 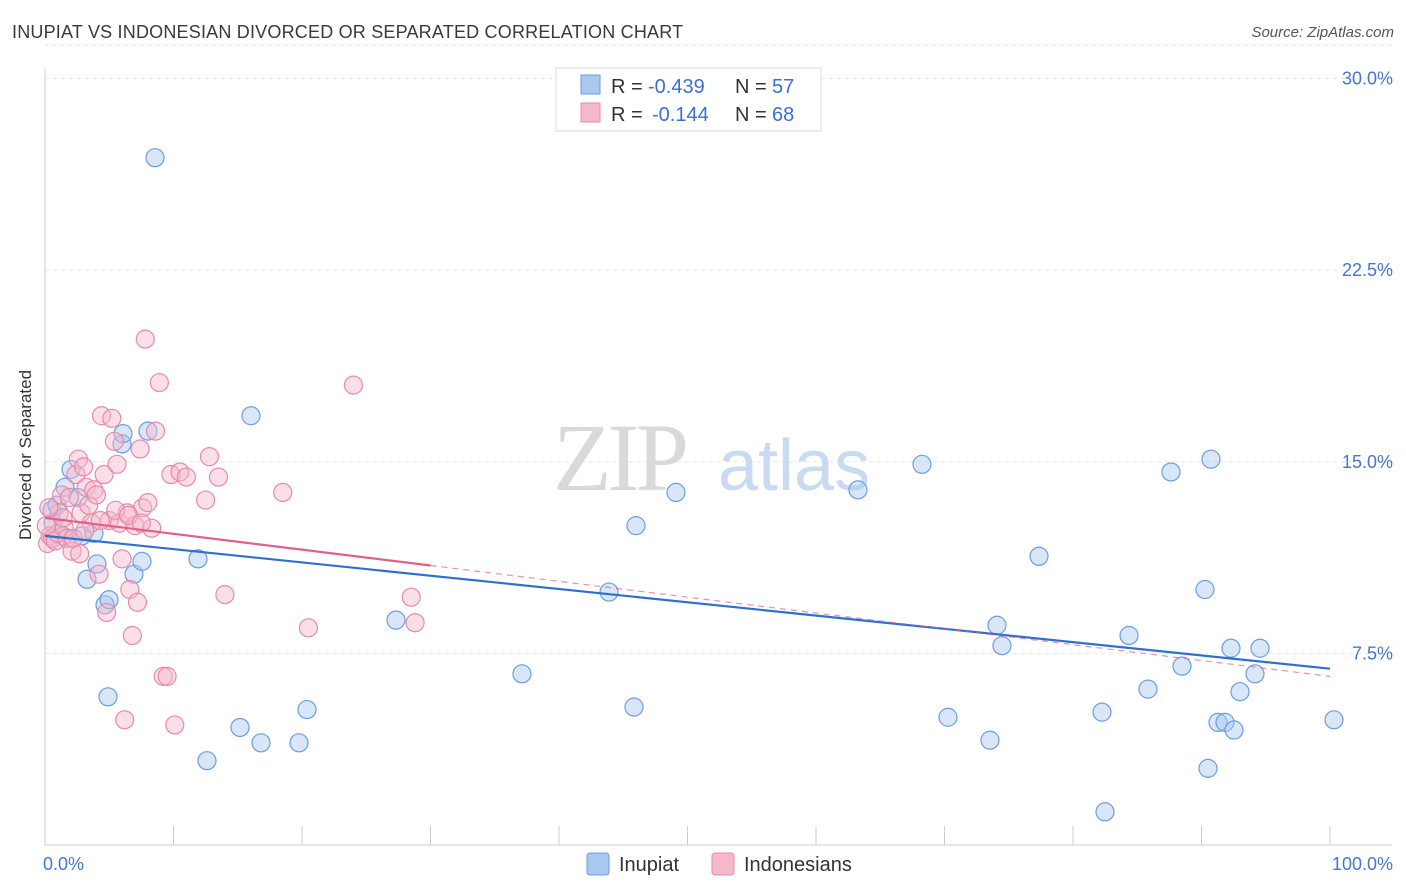 What do you see at coordinates (1367, 366) in the screenshot?
I see `y-tick-labels: 7.5% 15.0% 22.5% 30.0%` at bounding box center [1367, 366].